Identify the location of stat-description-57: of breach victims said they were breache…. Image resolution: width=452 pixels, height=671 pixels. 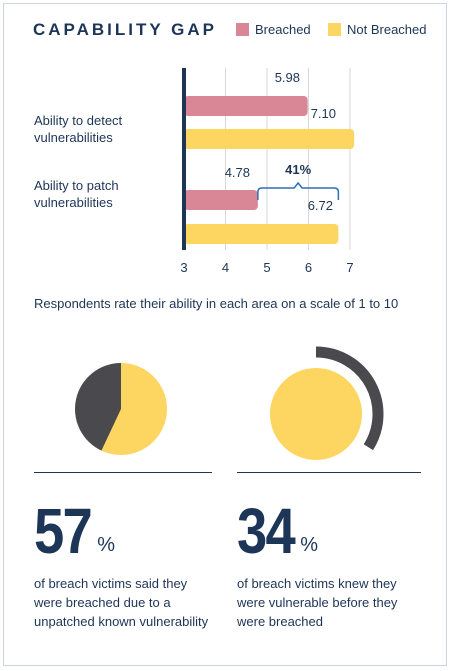
(121, 602).